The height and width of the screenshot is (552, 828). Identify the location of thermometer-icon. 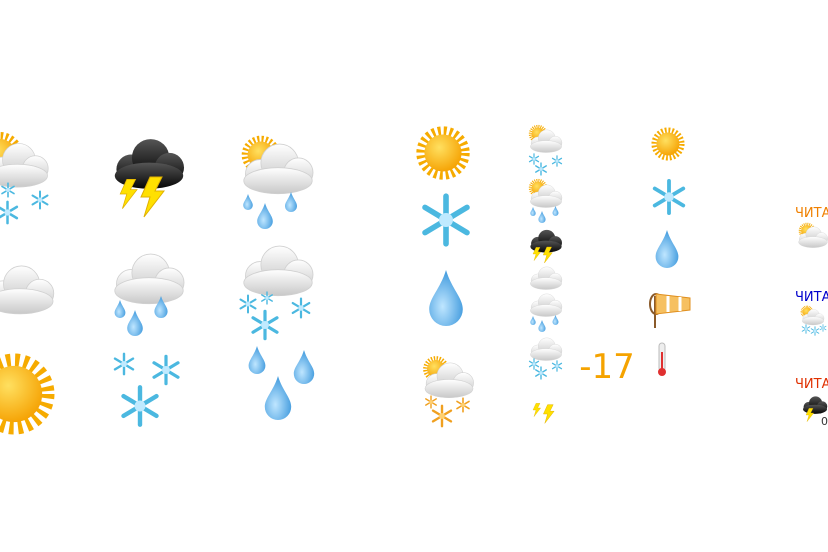
(662, 359).